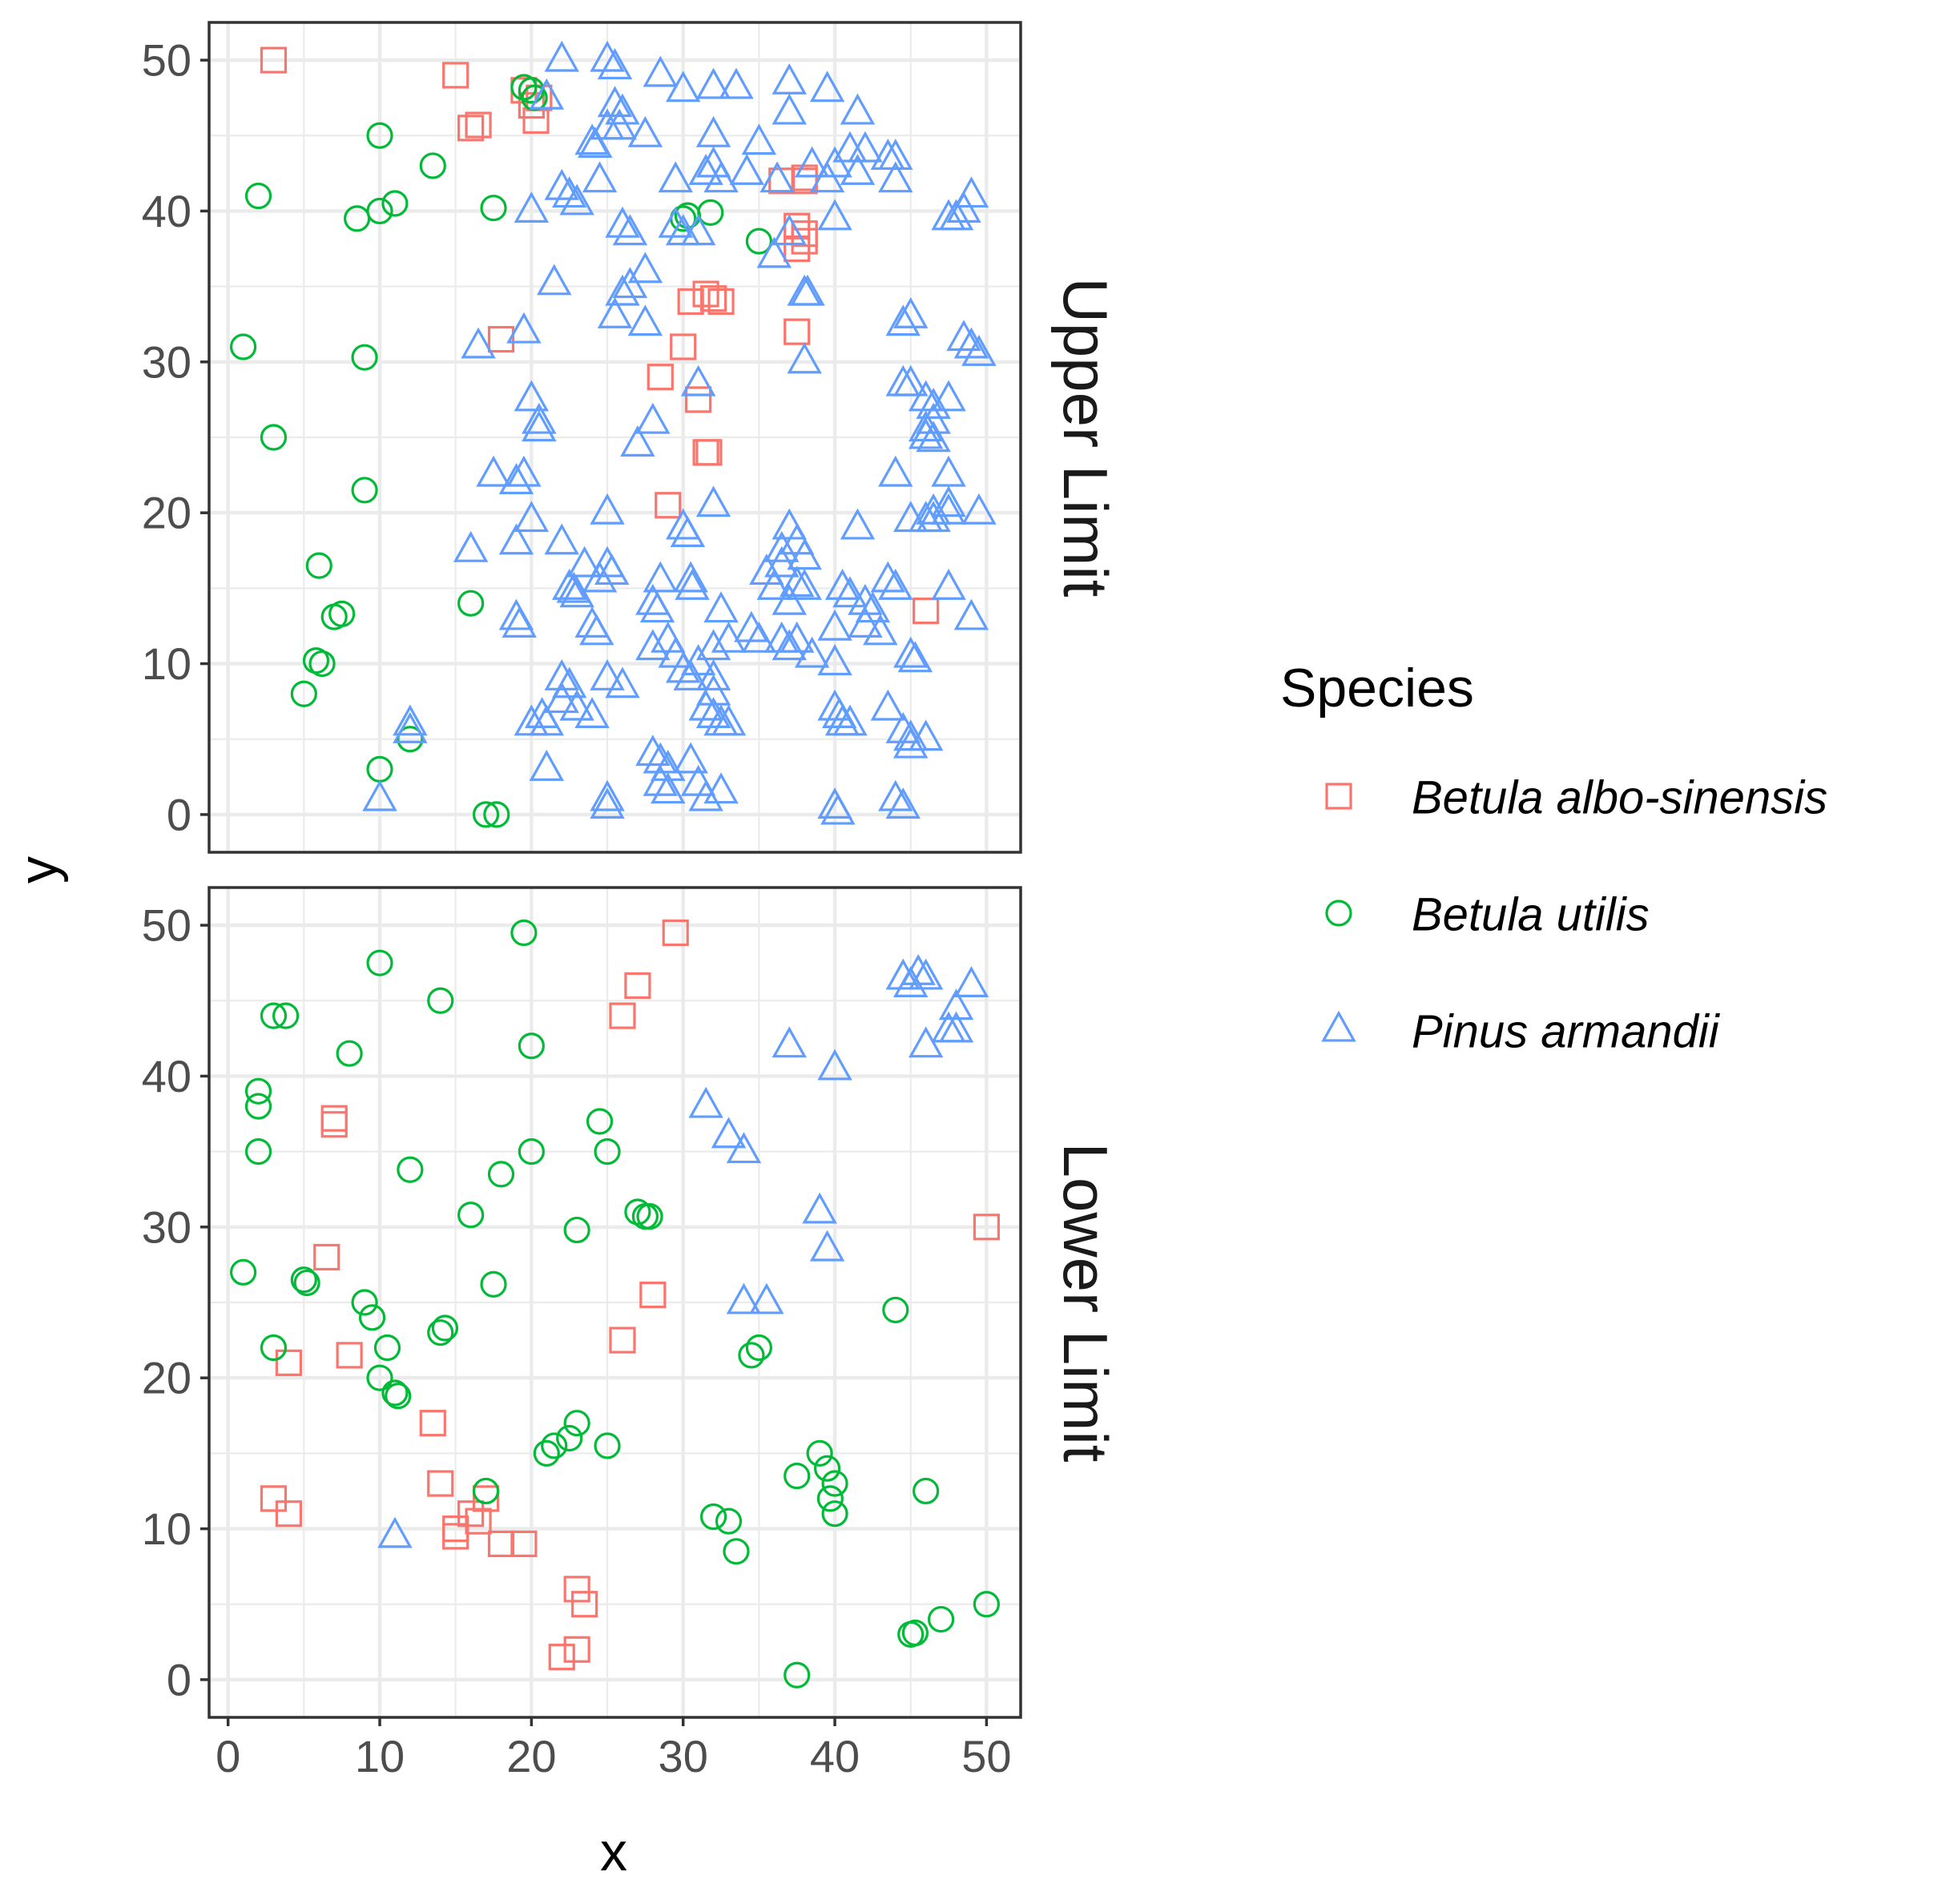 This screenshot has height=1904, width=1958. Describe the element at coordinates (166, 513) in the screenshot. I see `y-tick-label: 20` at that location.